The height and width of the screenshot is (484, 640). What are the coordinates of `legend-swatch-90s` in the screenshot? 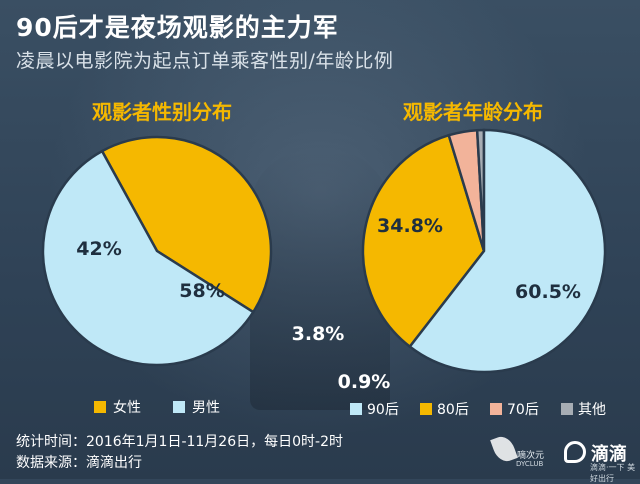 It's located at (356, 409).